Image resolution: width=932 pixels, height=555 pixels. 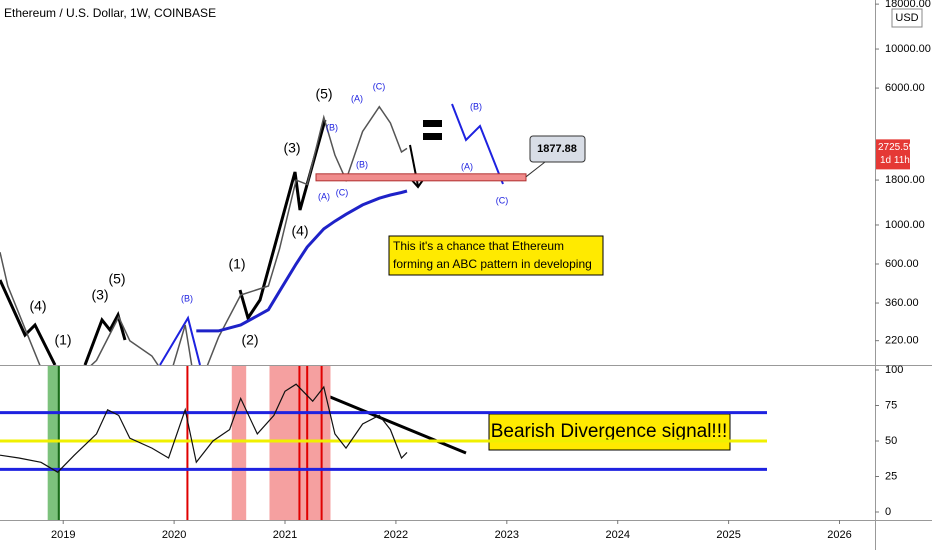 What do you see at coordinates (492, 264) in the screenshot?
I see `note: forming an ABC pattern in developing` at bounding box center [492, 264].